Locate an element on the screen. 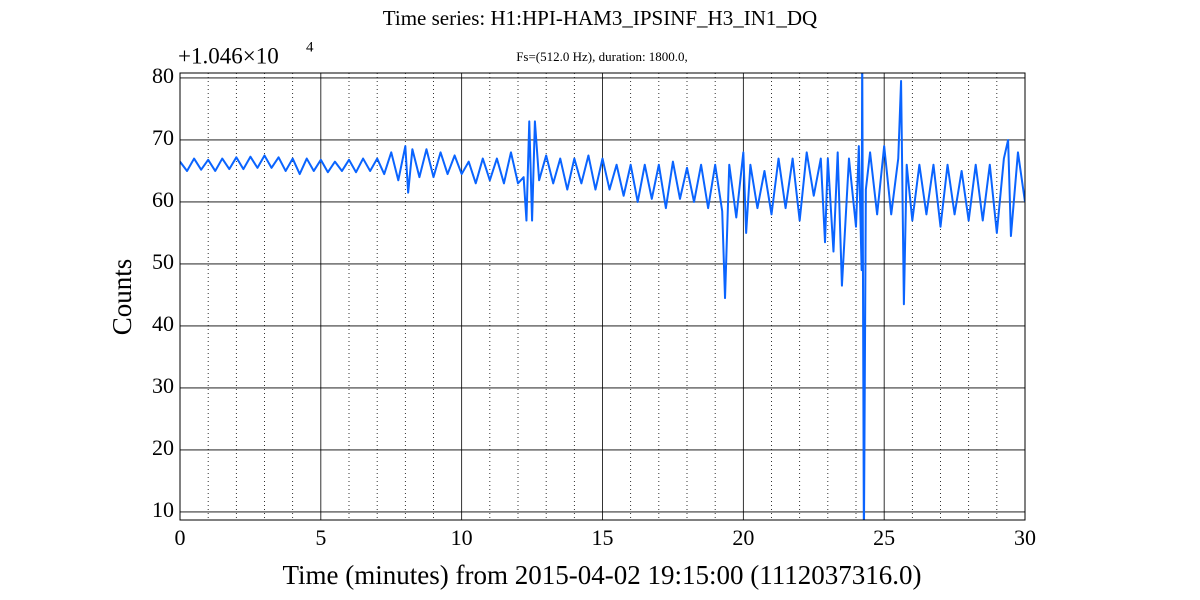 This screenshot has height=600, width=1200. y-tick-label: 60 is located at coordinates (163, 199).